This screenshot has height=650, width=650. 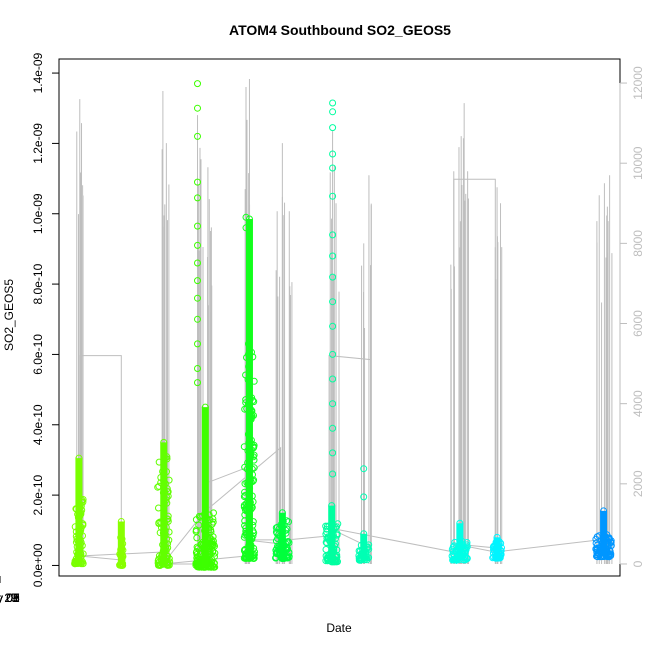 What do you see at coordinates (638, 403) in the screenshot?
I see `y2-tick-label: 4000` at bounding box center [638, 403].